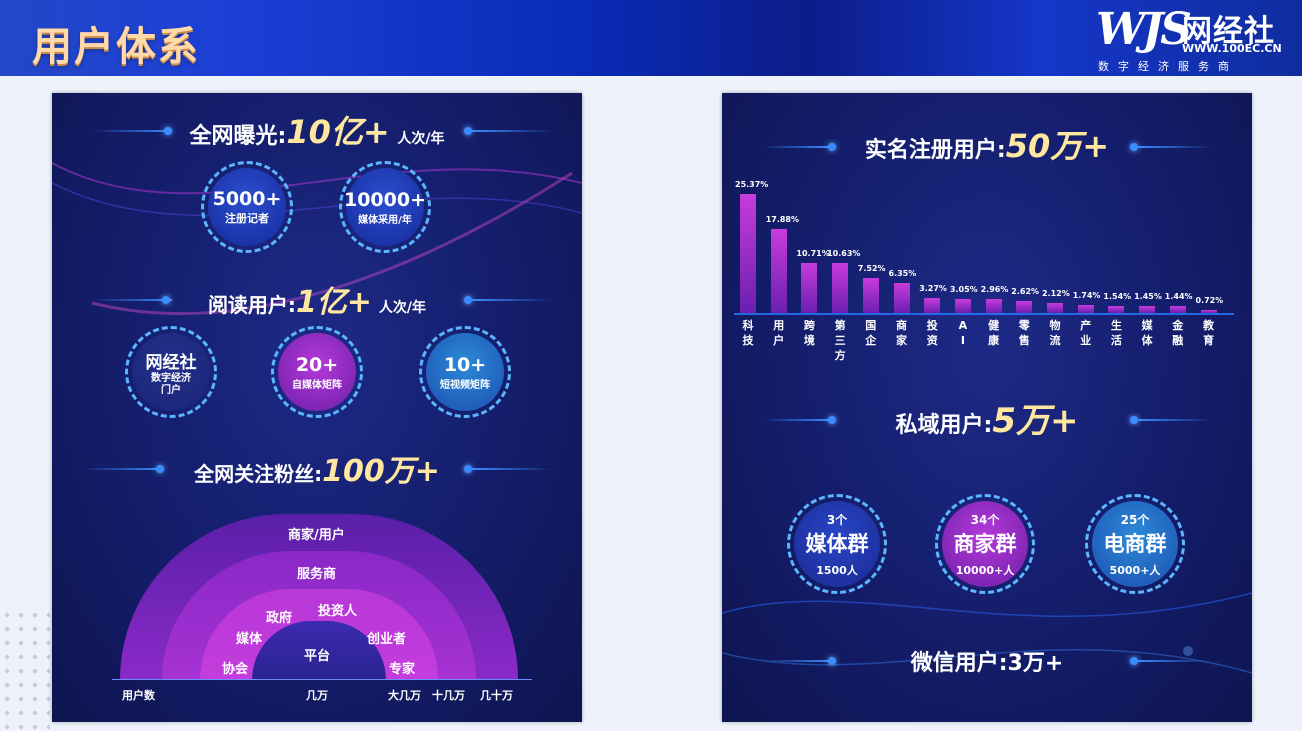  Describe the element at coordinates (317, 574) in the screenshot. I see `ring-label: 服务商` at that location.